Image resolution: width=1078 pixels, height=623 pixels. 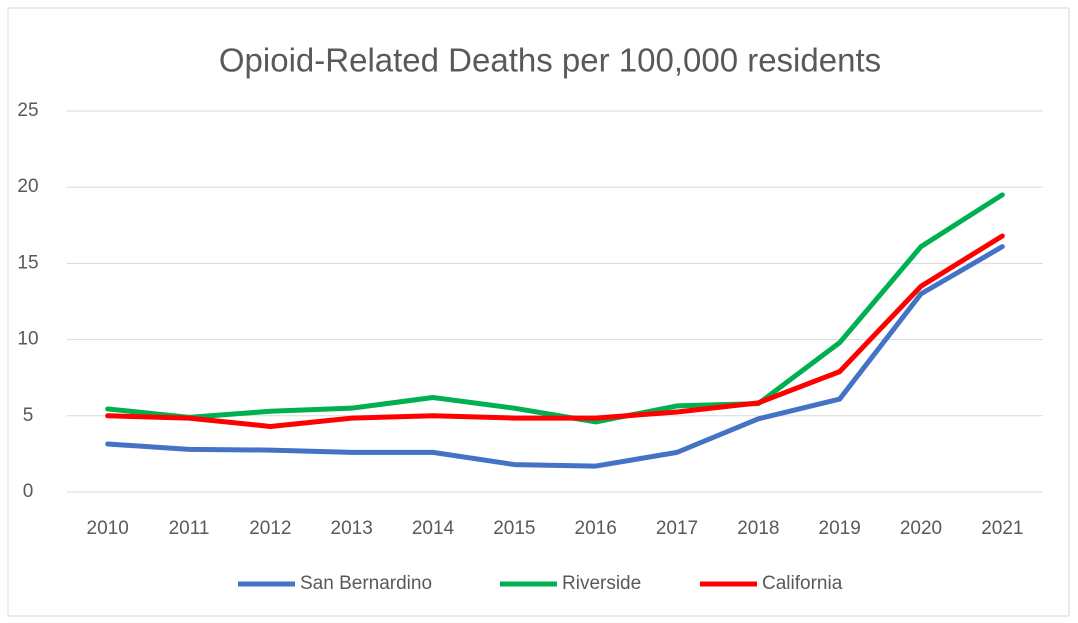 I want to click on y-tick-label: 25, so click(x=27, y=110).